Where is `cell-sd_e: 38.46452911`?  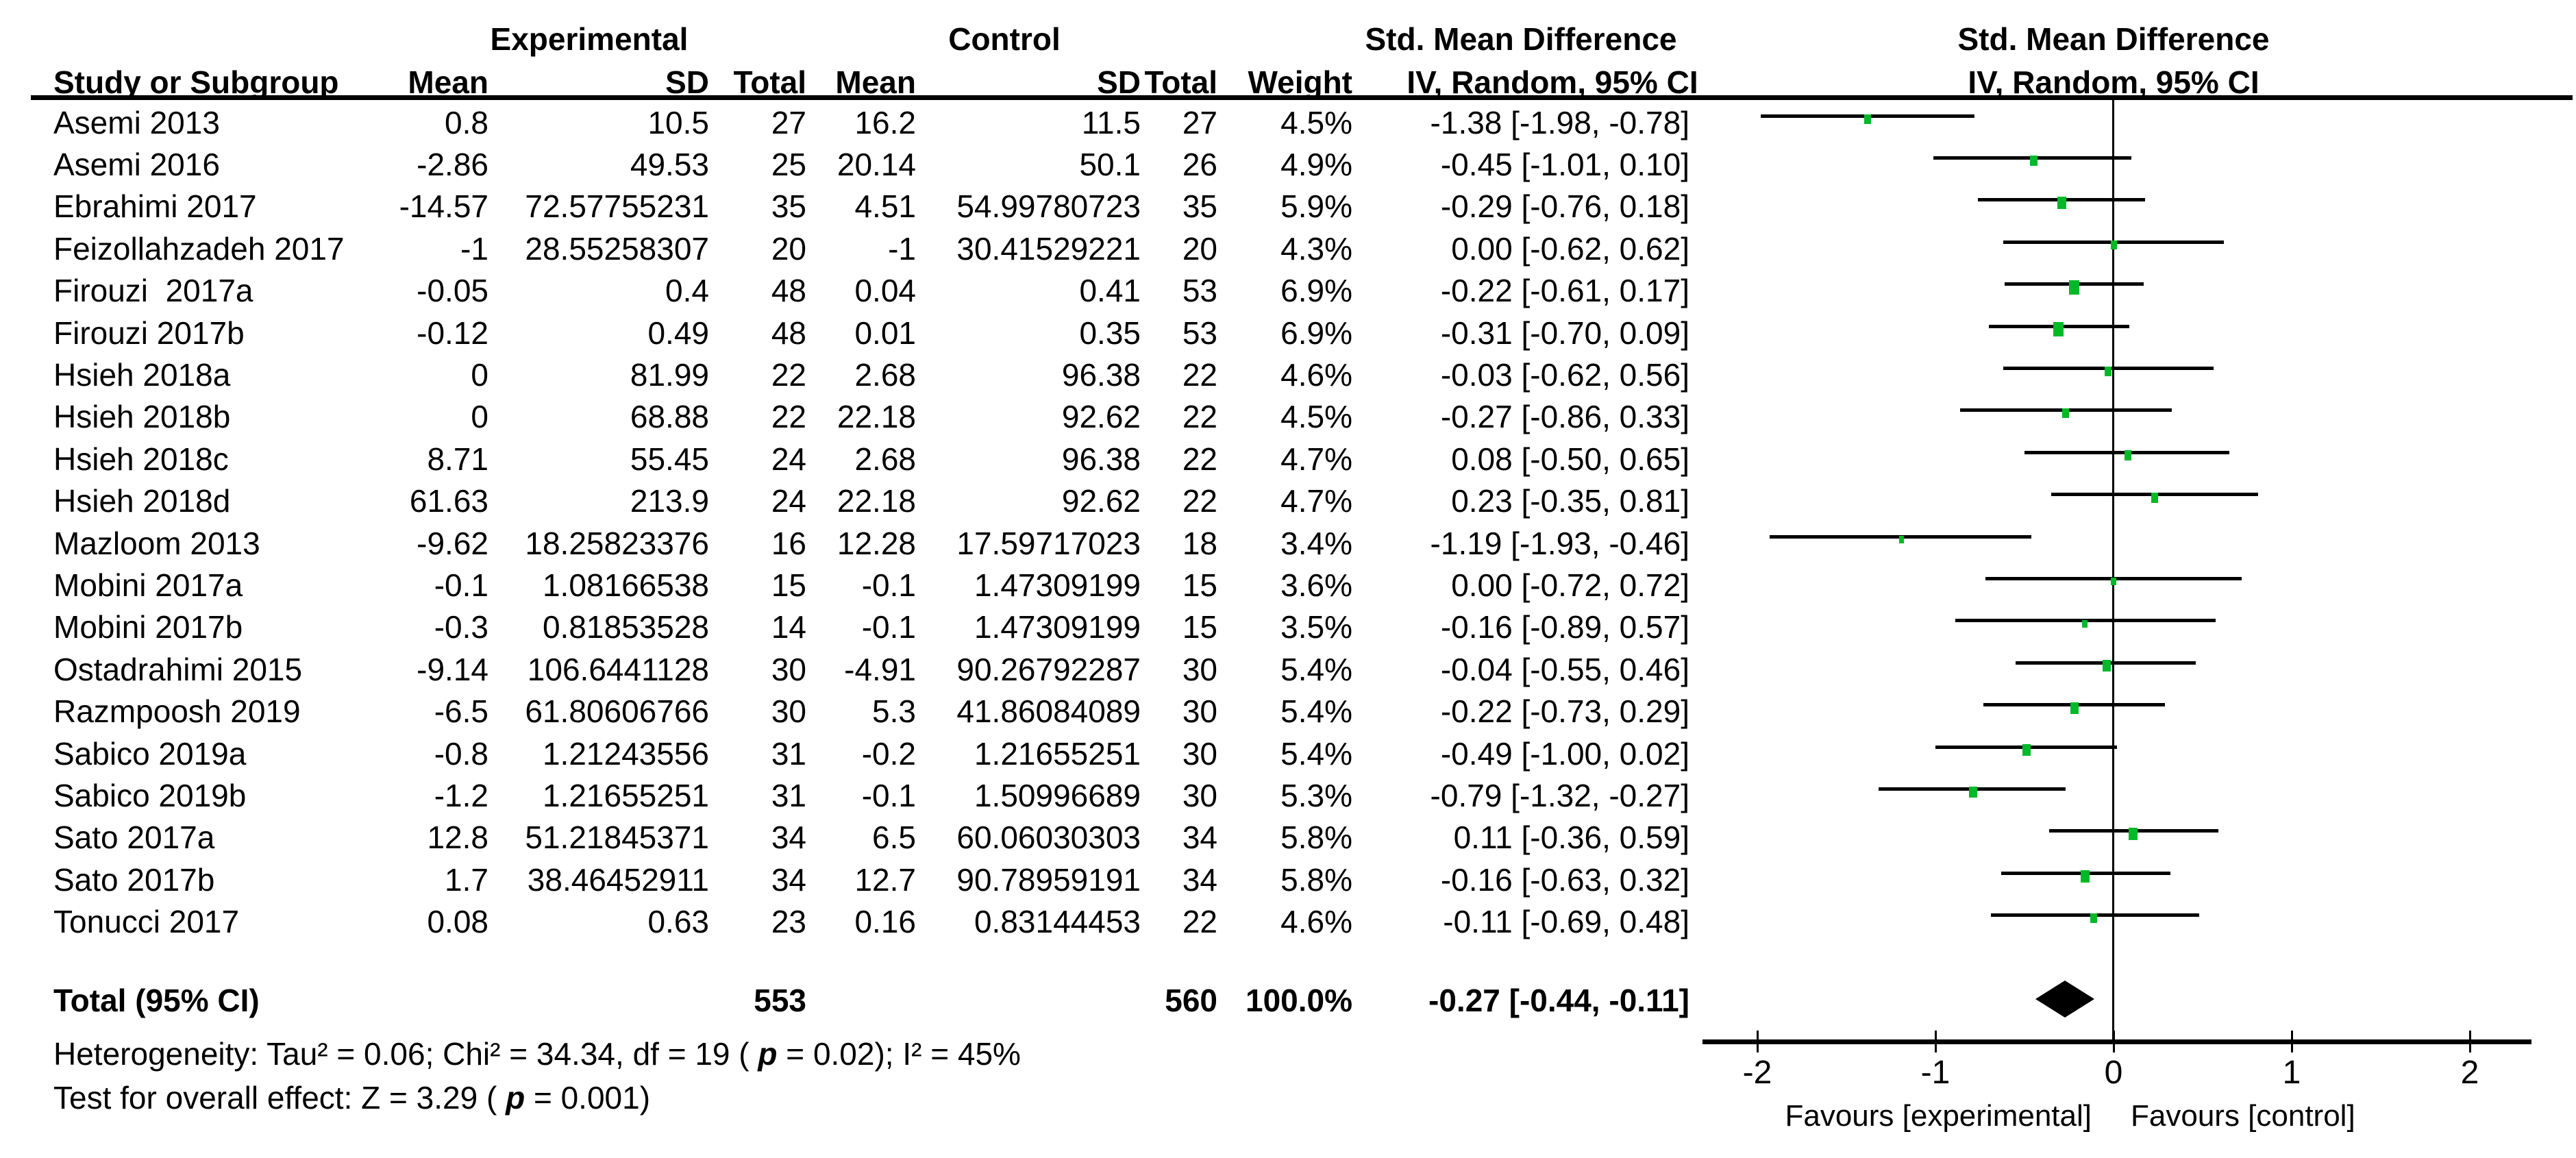
cell-sd_e: 38.46452911 is located at coordinates (618, 880).